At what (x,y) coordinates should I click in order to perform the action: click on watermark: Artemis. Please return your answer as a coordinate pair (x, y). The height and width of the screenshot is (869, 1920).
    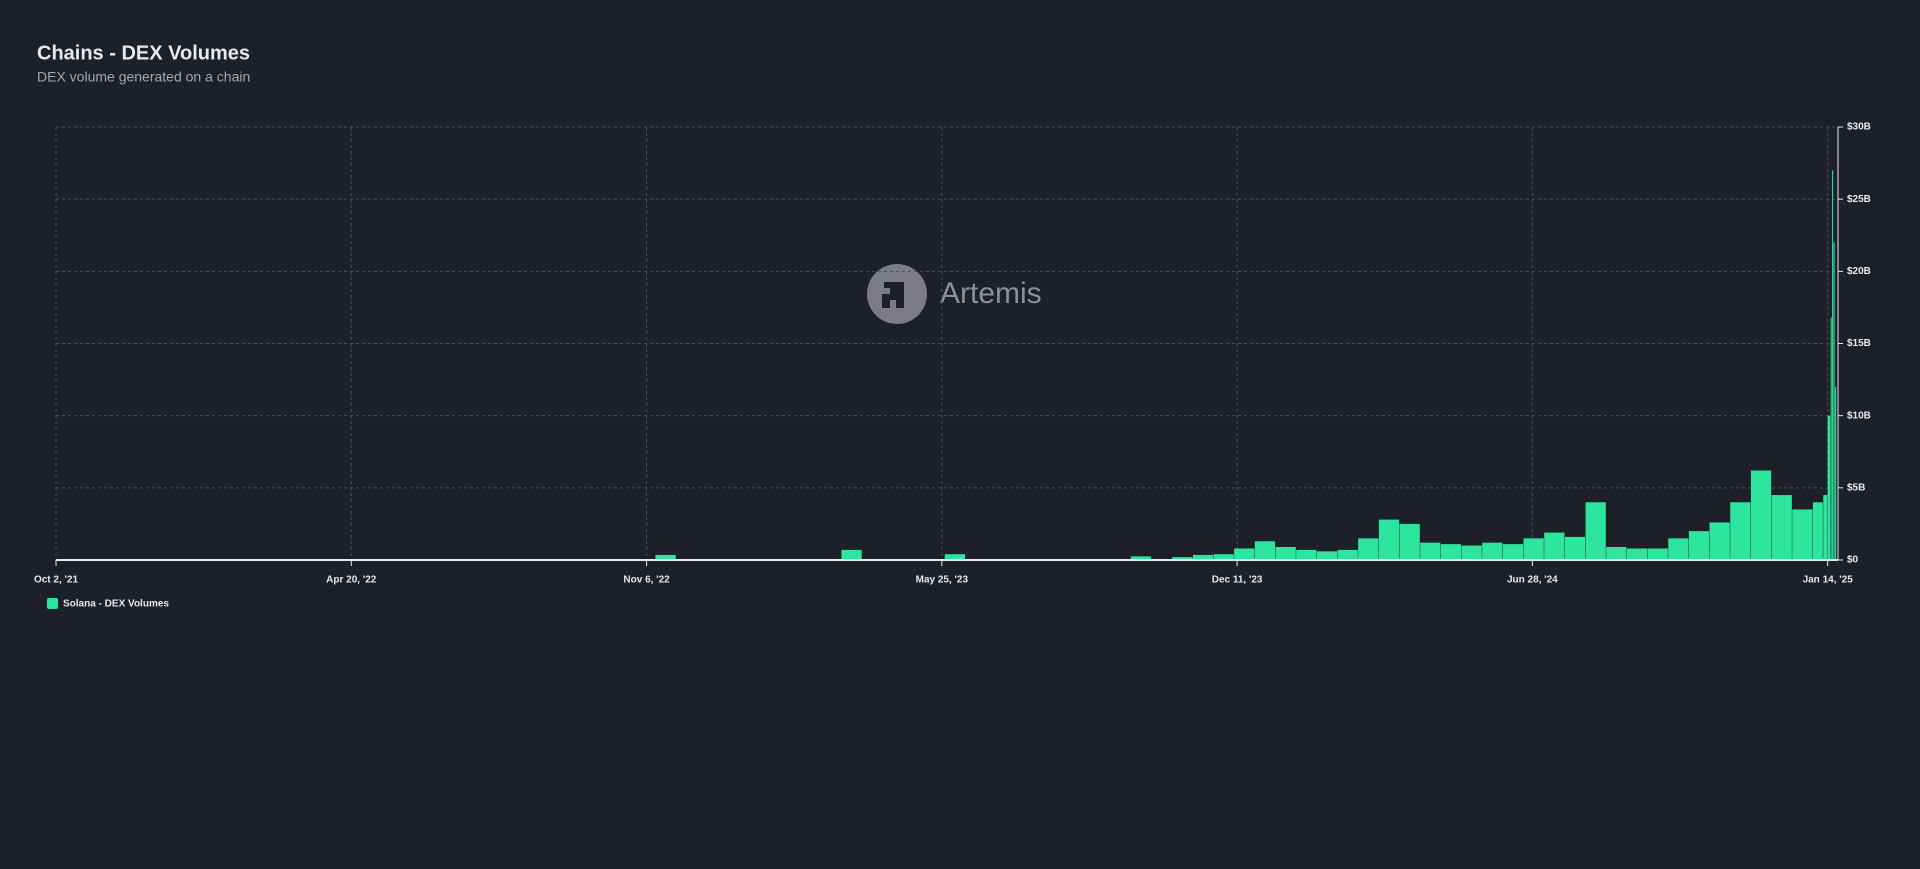
    Looking at the image, I should click on (991, 293).